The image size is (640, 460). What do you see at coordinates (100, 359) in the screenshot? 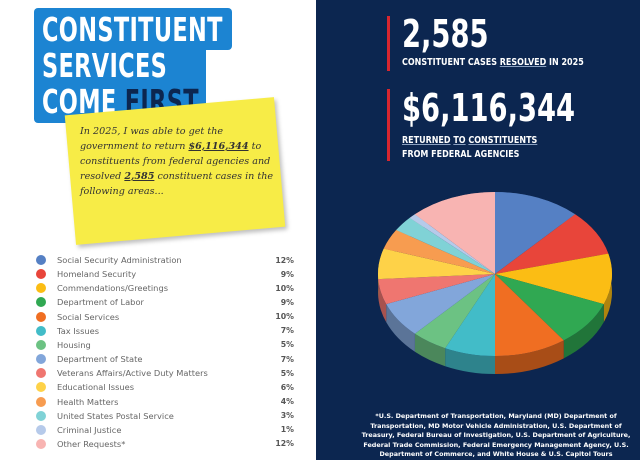
I see `legend-label: Department of State` at bounding box center [100, 359].